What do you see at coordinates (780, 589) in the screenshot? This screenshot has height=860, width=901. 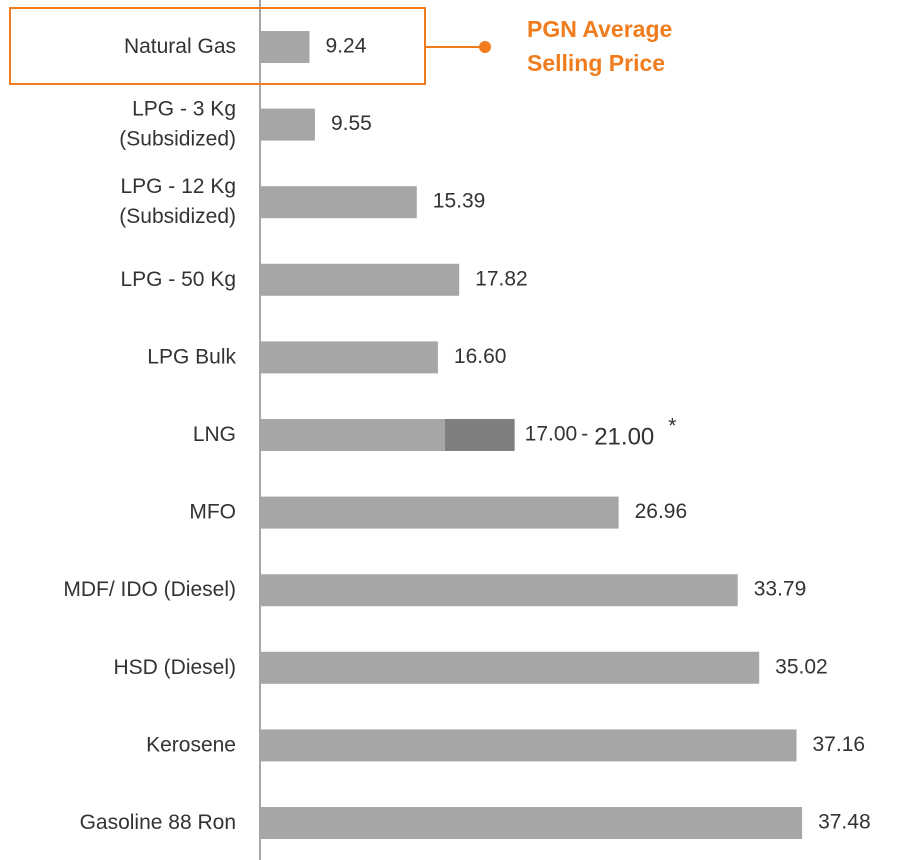 I see `value-label: 33.79` at bounding box center [780, 589].